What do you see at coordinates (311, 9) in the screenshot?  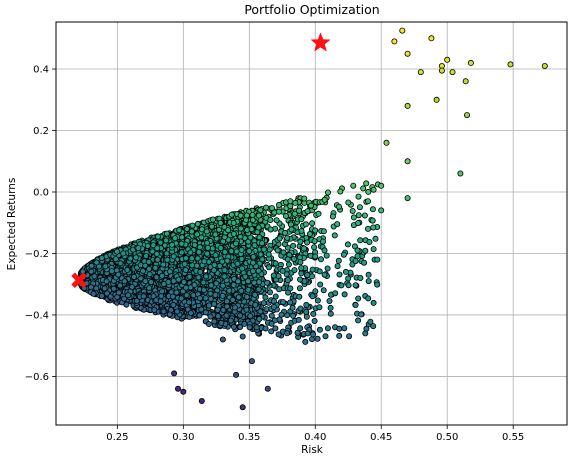 I see `chart-title: Portfolio Optimization` at bounding box center [311, 9].